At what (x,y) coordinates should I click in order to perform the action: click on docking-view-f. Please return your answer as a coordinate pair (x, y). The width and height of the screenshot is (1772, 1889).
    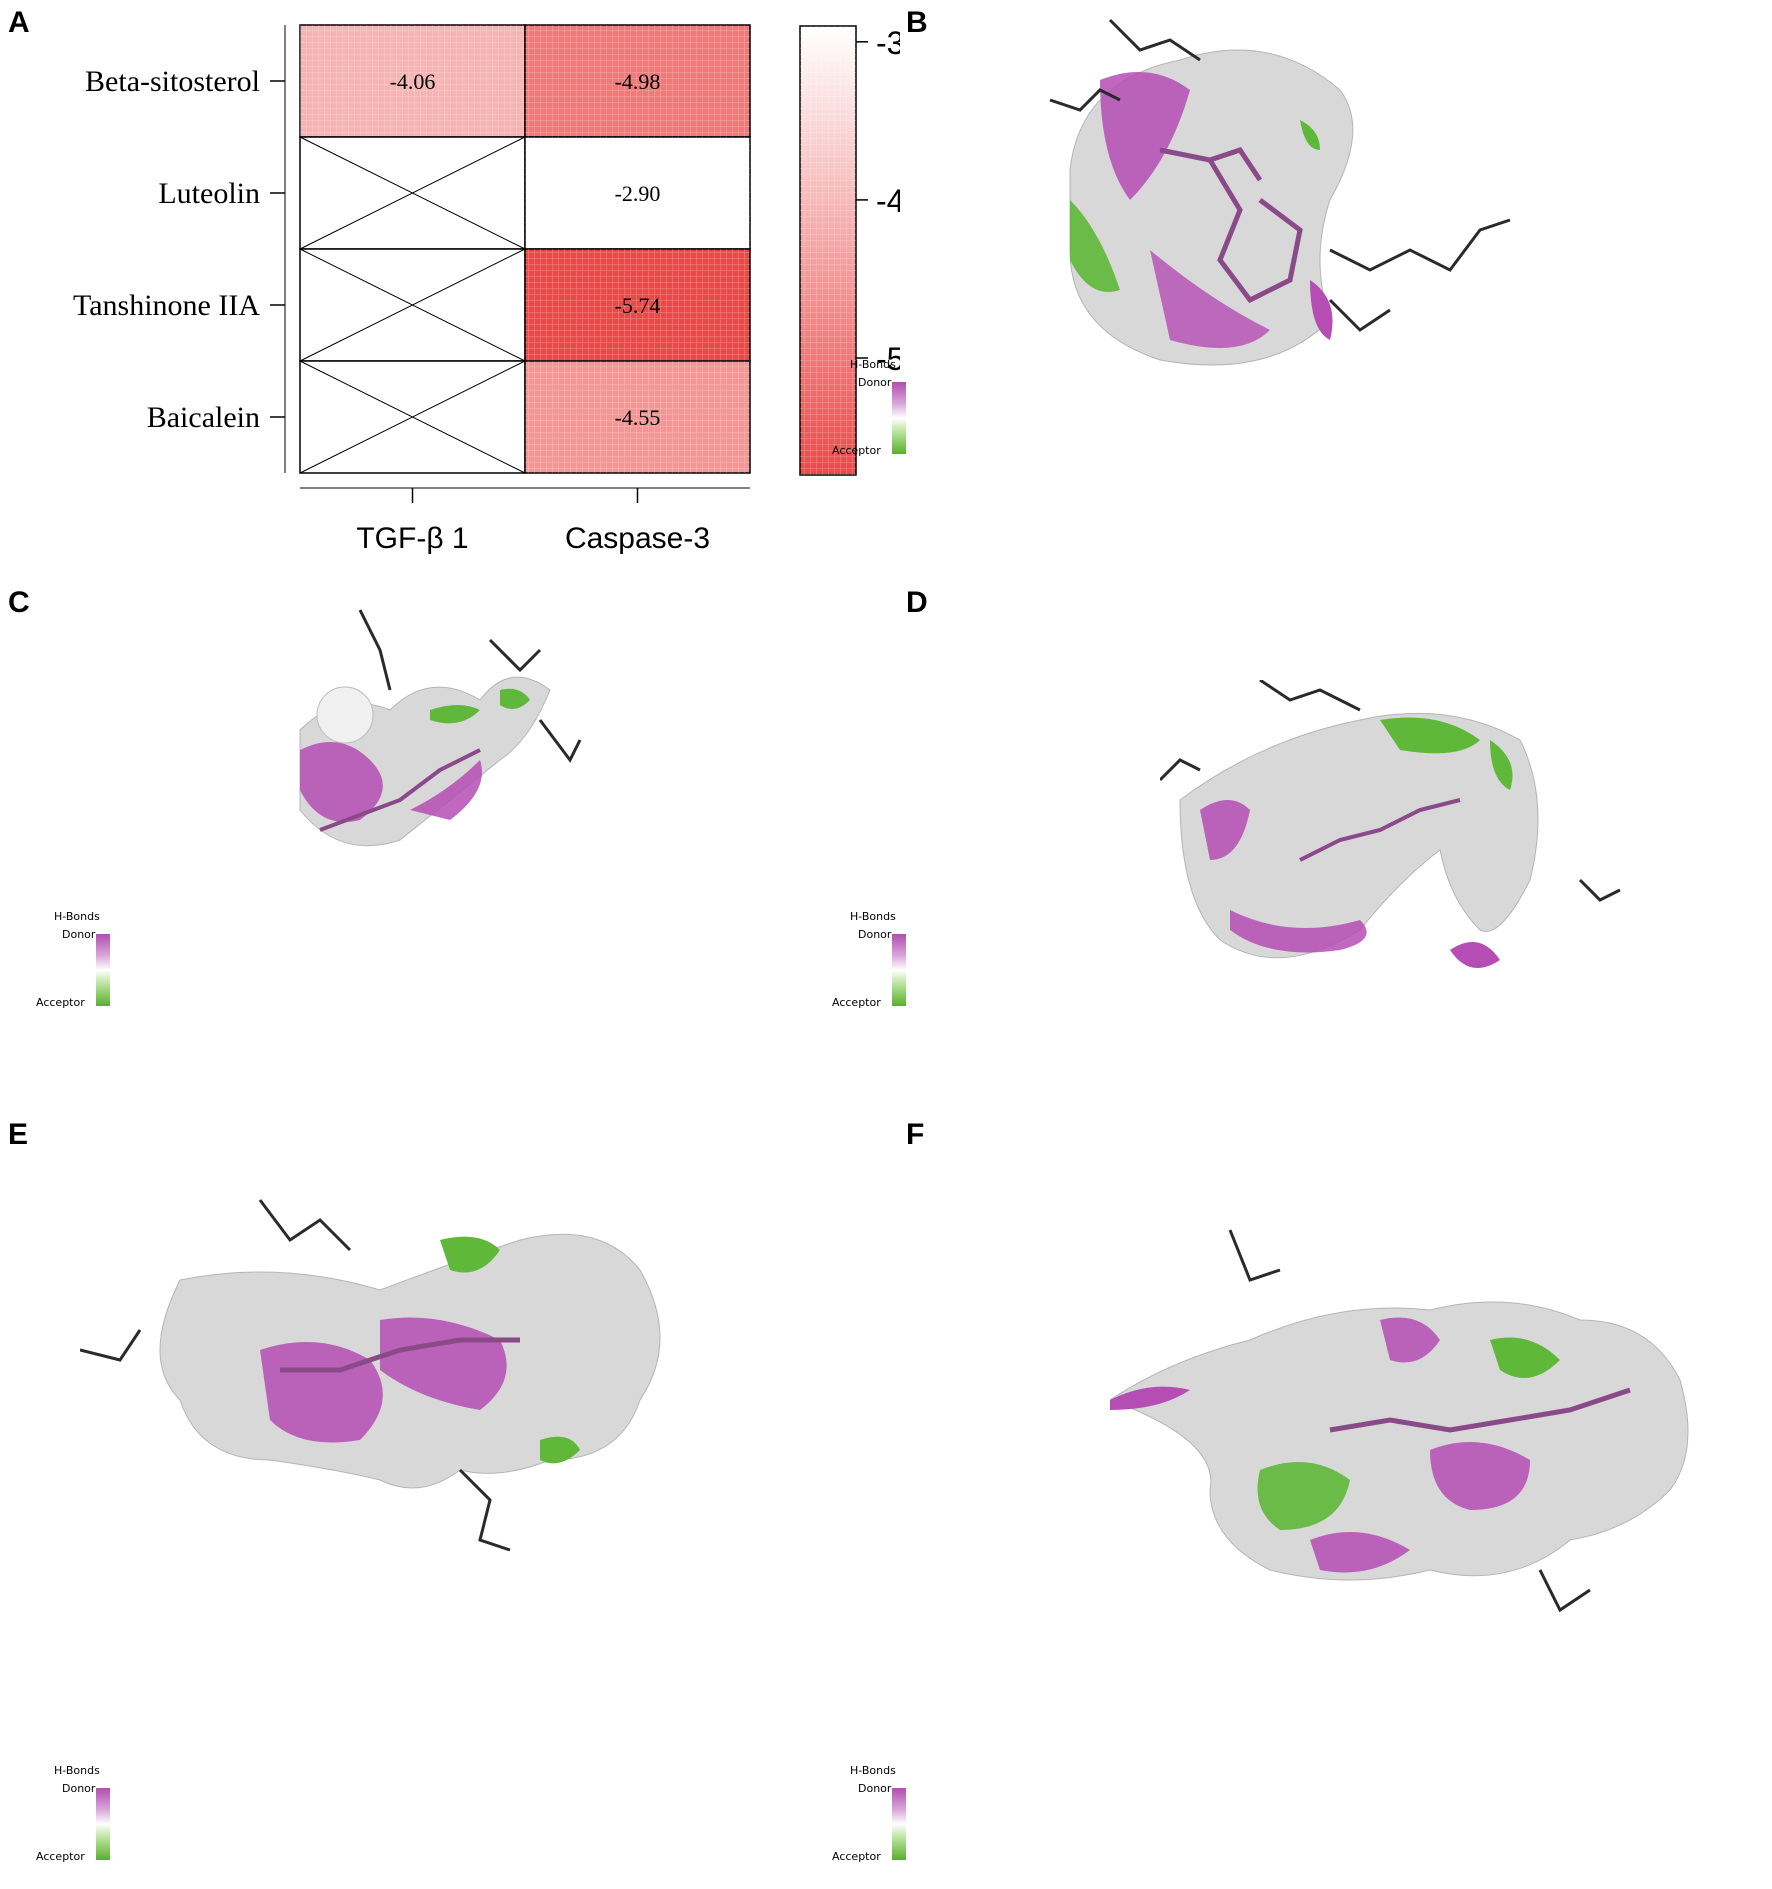
    Looking at the image, I should click on (1429, 1410).